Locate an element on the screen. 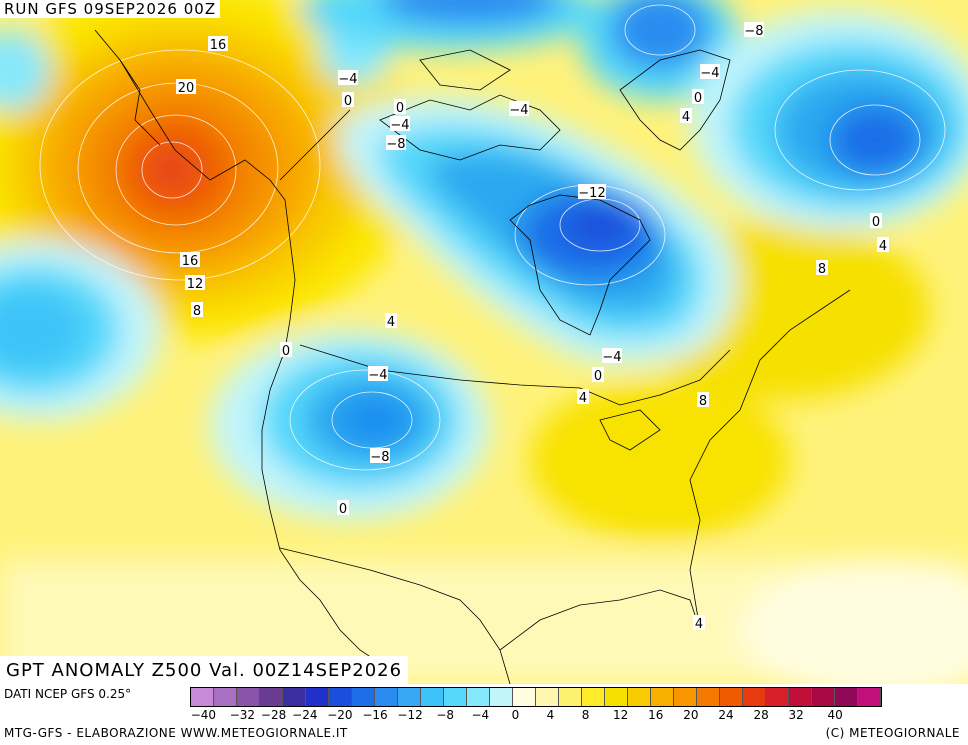 The image size is (968, 745). colorbar-tick-label: 28 is located at coordinates (761, 715).